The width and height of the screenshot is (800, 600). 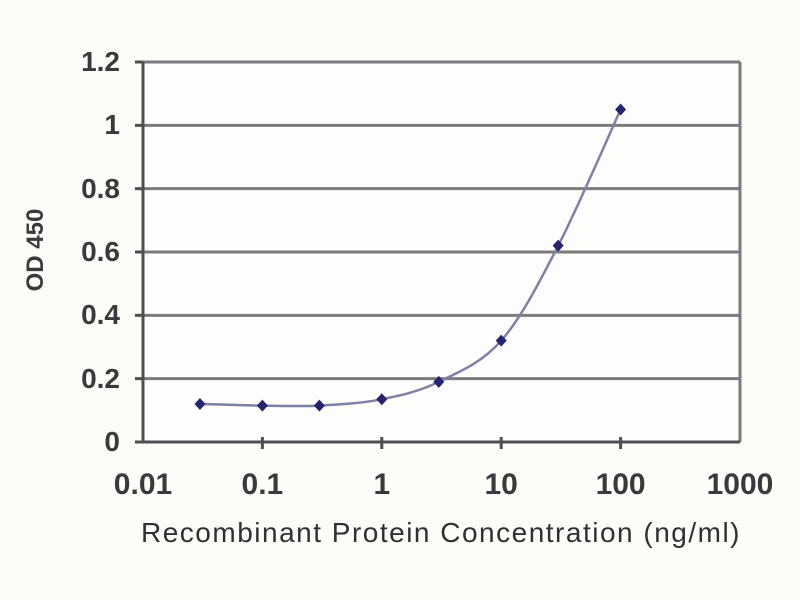 I want to click on data-point-marker-0.3, so click(x=319, y=405).